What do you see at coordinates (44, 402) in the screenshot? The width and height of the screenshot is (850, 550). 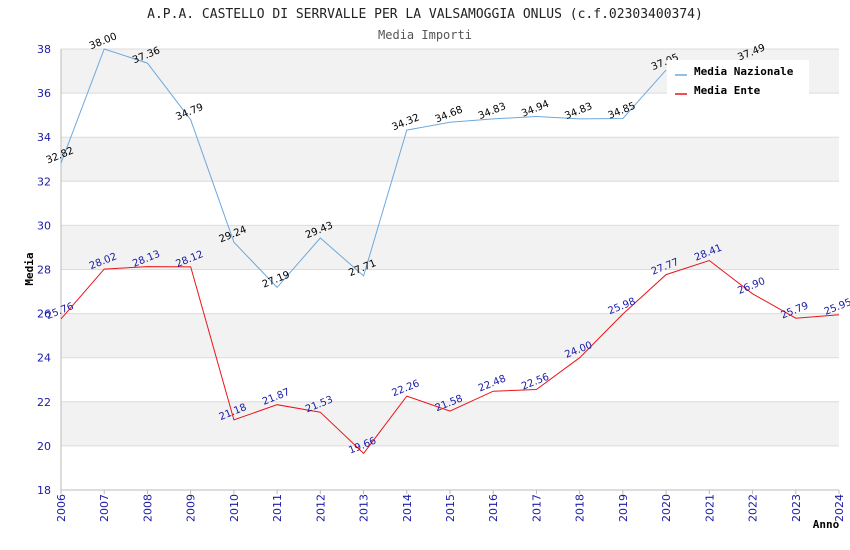 I see `y-tick-label: 22` at bounding box center [44, 402].